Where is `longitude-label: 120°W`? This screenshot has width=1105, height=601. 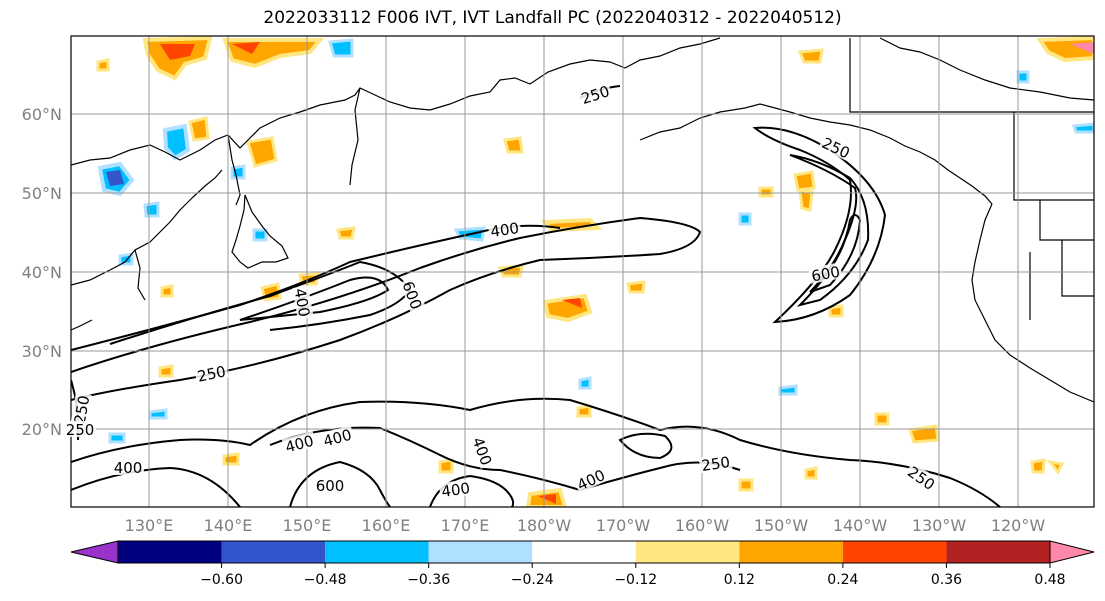
longitude-label: 120°W is located at coordinates (1018, 525).